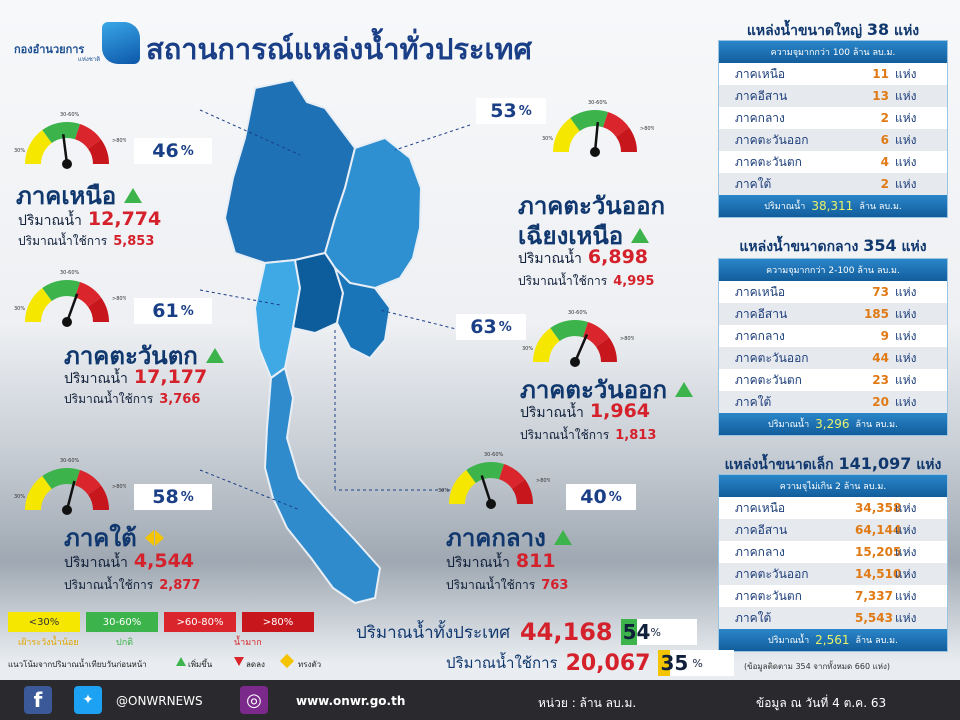  What do you see at coordinates (772, 139) in the screenshot?
I see `row-region: ภาคตะวันออก` at bounding box center [772, 139].